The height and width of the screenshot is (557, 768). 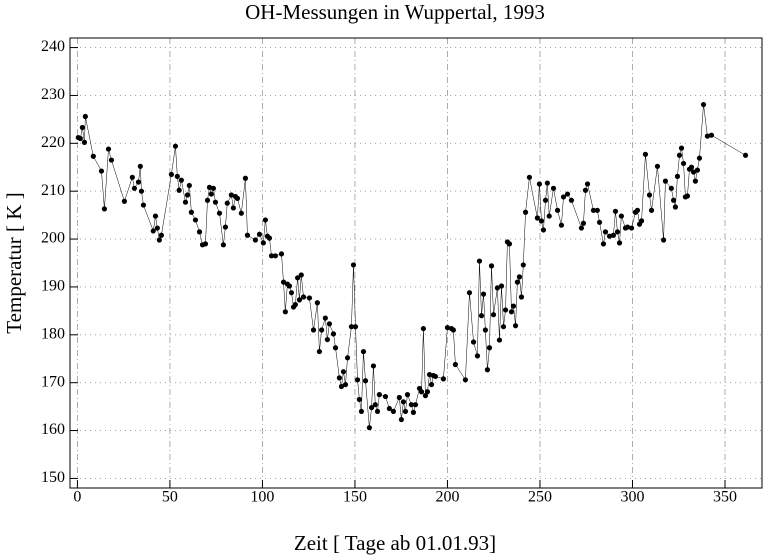 What do you see at coordinates (53, 238) in the screenshot?
I see `y-tick-label: 200` at bounding box center [53, 238].